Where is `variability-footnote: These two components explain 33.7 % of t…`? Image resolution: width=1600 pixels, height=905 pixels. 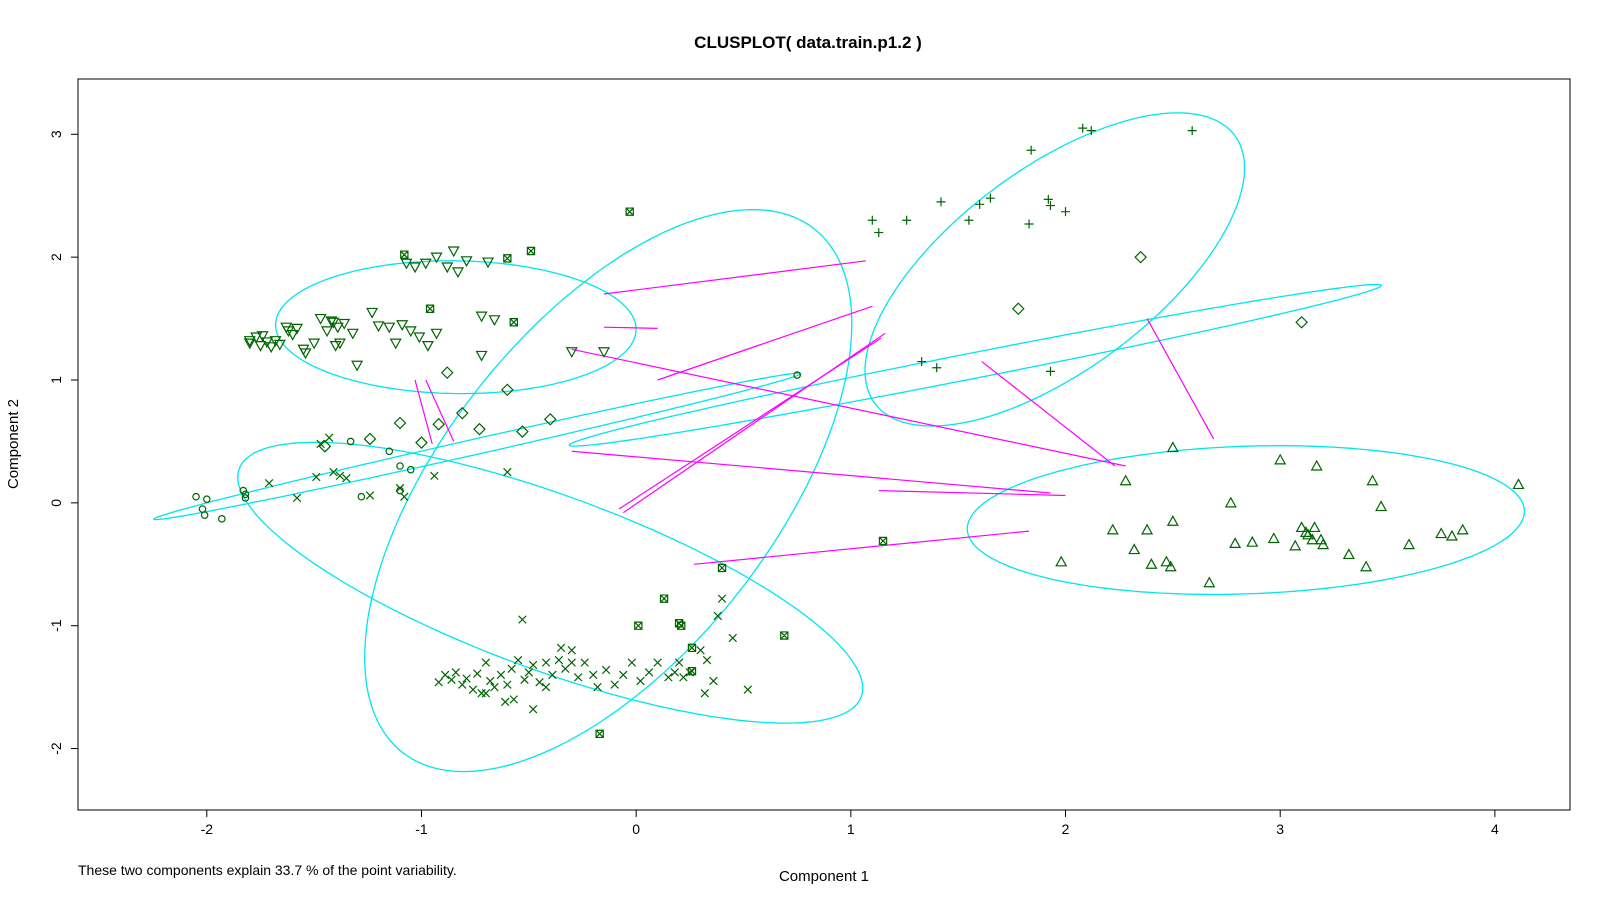 variability-footnote: These two components explain 33.7 % of t… is located at coordinates (267, 870).